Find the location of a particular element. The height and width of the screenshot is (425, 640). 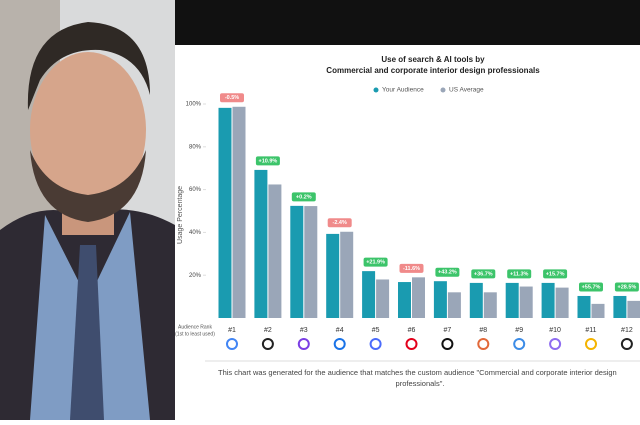

x-tick-label: #10 is located at coordinates (555, 330).